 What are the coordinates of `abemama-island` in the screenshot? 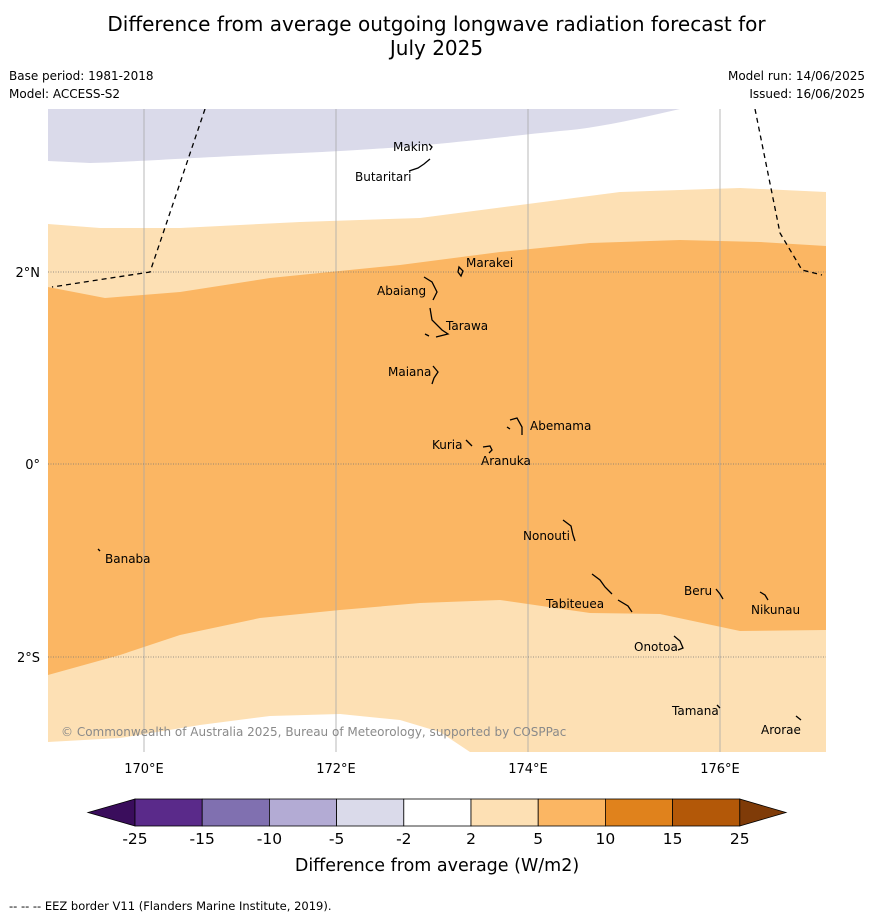 It's located at (514, 426).